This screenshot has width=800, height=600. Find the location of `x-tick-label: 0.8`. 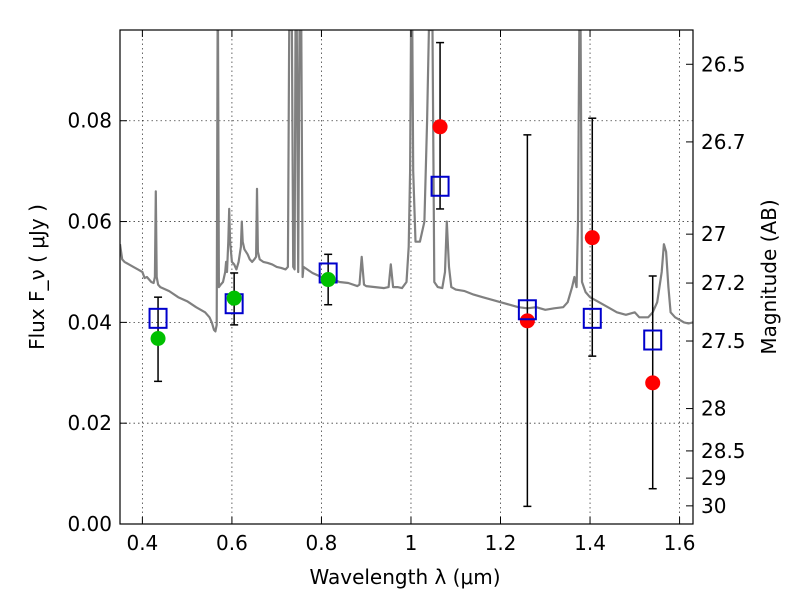

x-tick-label: 0.8 is located at coordinates (322, 543).